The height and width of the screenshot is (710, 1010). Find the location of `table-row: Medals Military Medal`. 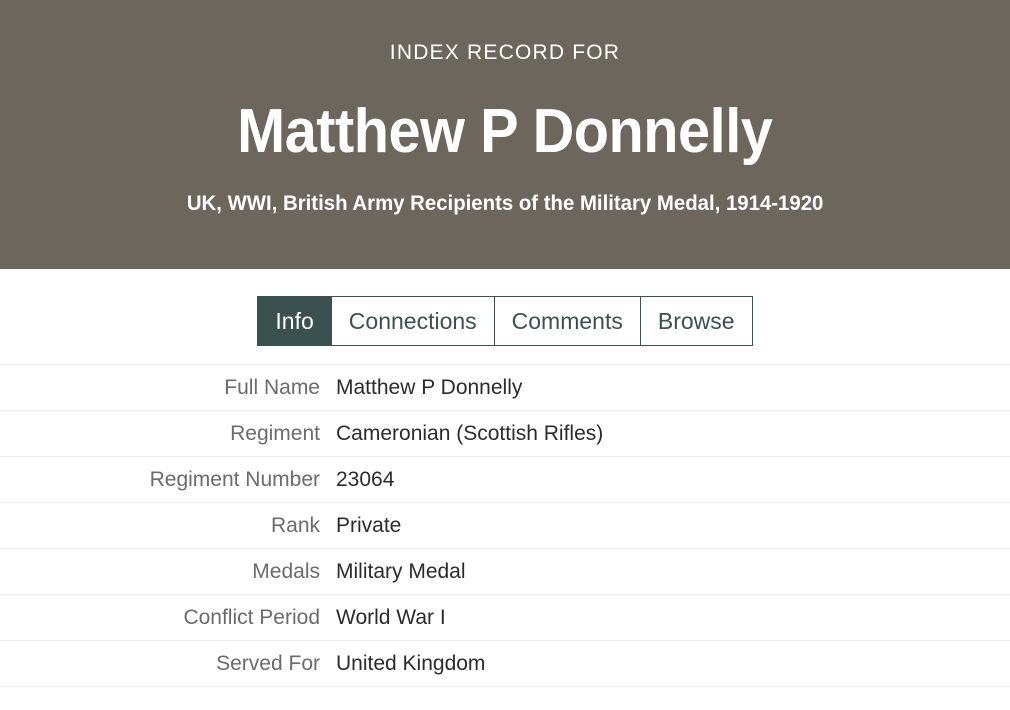

table-row: Medals Military Medal is located at coordinates (505, 572).